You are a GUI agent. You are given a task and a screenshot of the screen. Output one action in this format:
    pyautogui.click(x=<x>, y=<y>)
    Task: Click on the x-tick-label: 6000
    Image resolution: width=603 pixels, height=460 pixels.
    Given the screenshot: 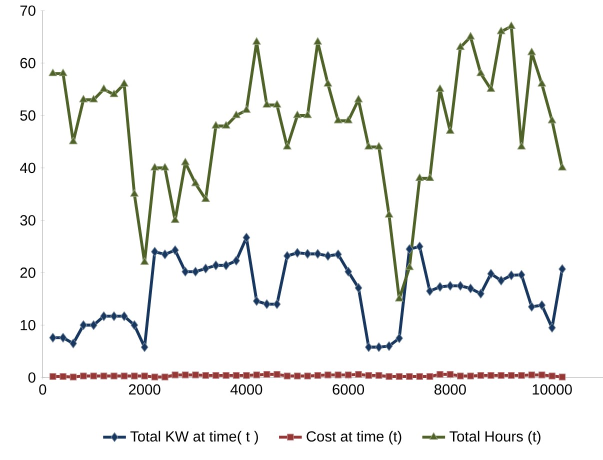 What is the action you would take?
    pyautogui.click(x=348, y=389)
    